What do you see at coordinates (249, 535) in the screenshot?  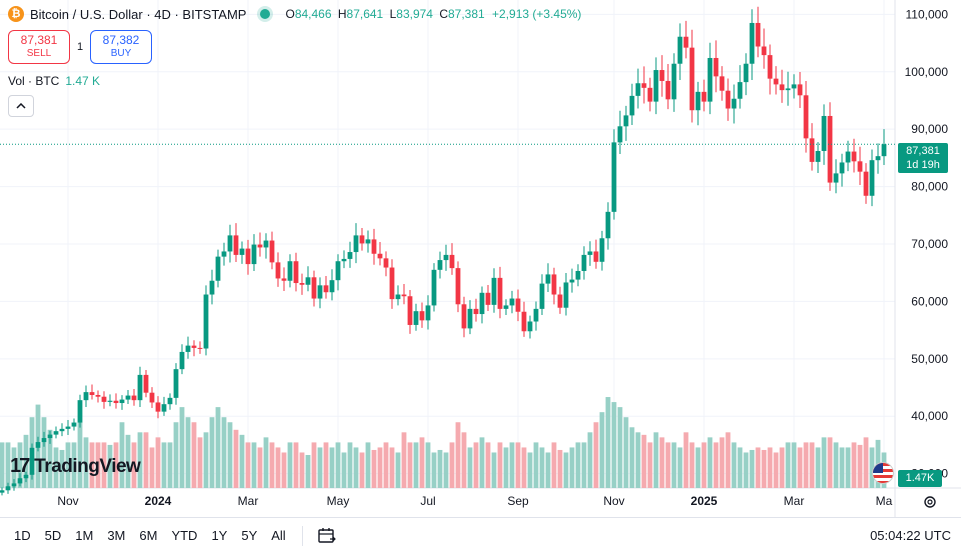 I see `timeframe-5y: 5Y` at bounding box center [249, 535].